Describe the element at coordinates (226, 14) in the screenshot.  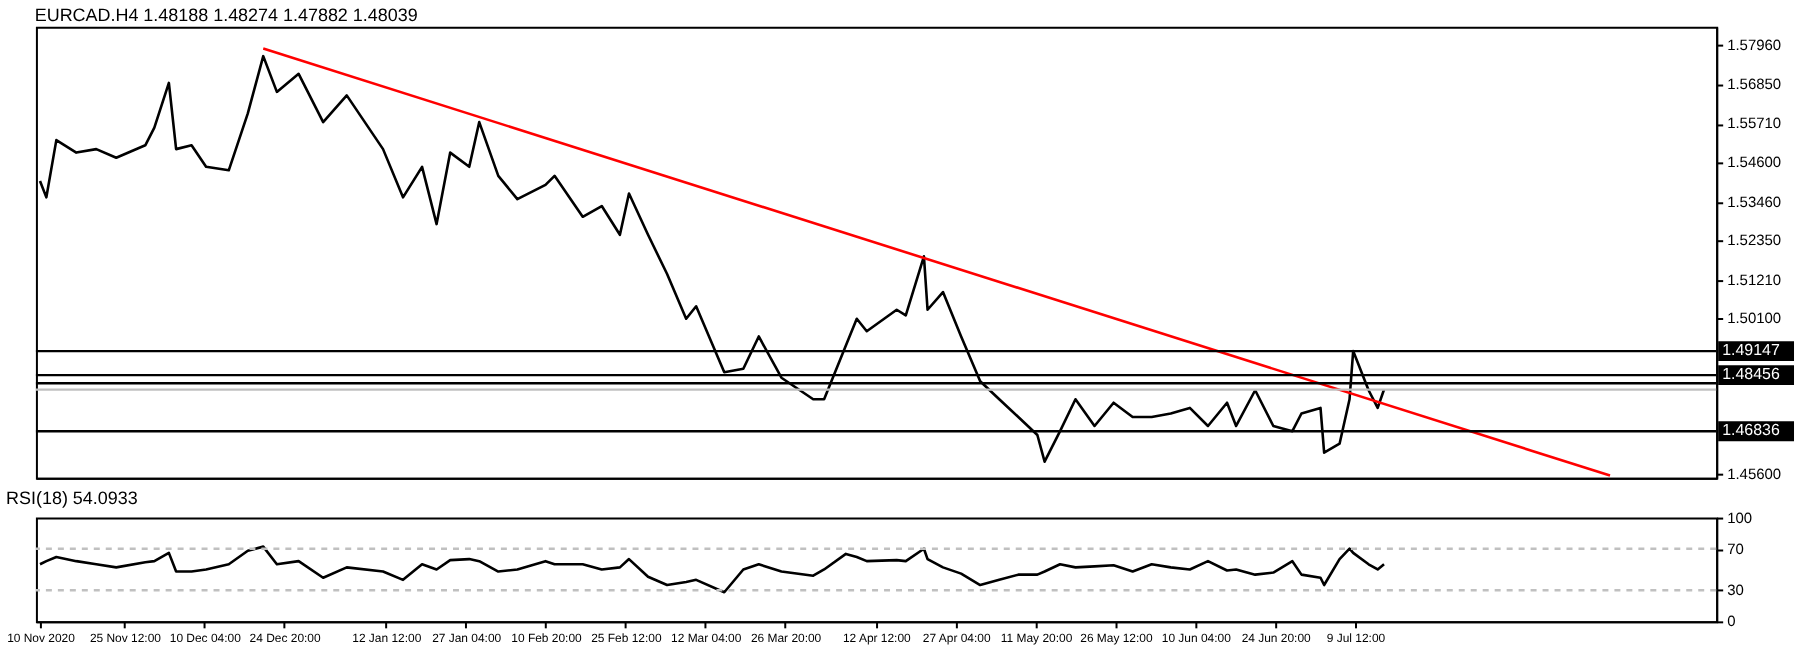
I see `chart-title: EURCAD.H4 1.48188 1.48274 1.47882 1.48039` at that location.